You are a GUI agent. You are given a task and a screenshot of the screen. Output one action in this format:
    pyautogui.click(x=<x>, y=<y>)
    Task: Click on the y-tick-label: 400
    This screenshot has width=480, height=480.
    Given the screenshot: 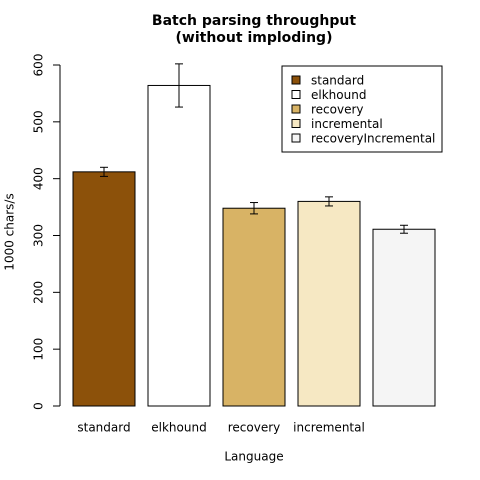 What is the action you would take?
    pyautogui.click(x=39, y=178)
    